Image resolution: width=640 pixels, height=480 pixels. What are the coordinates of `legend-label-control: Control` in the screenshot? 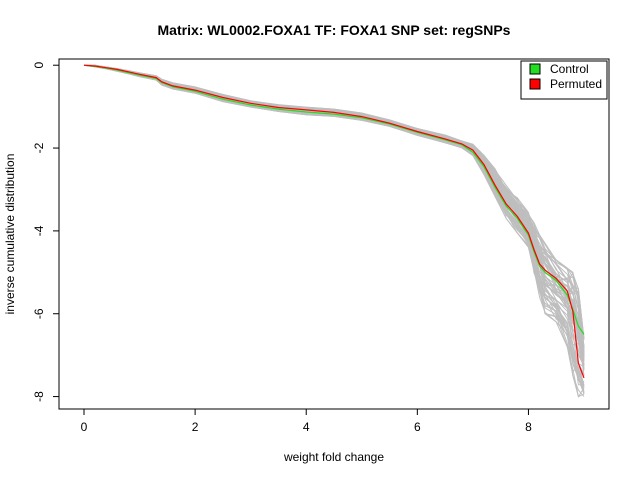 It's located at (569, 69).